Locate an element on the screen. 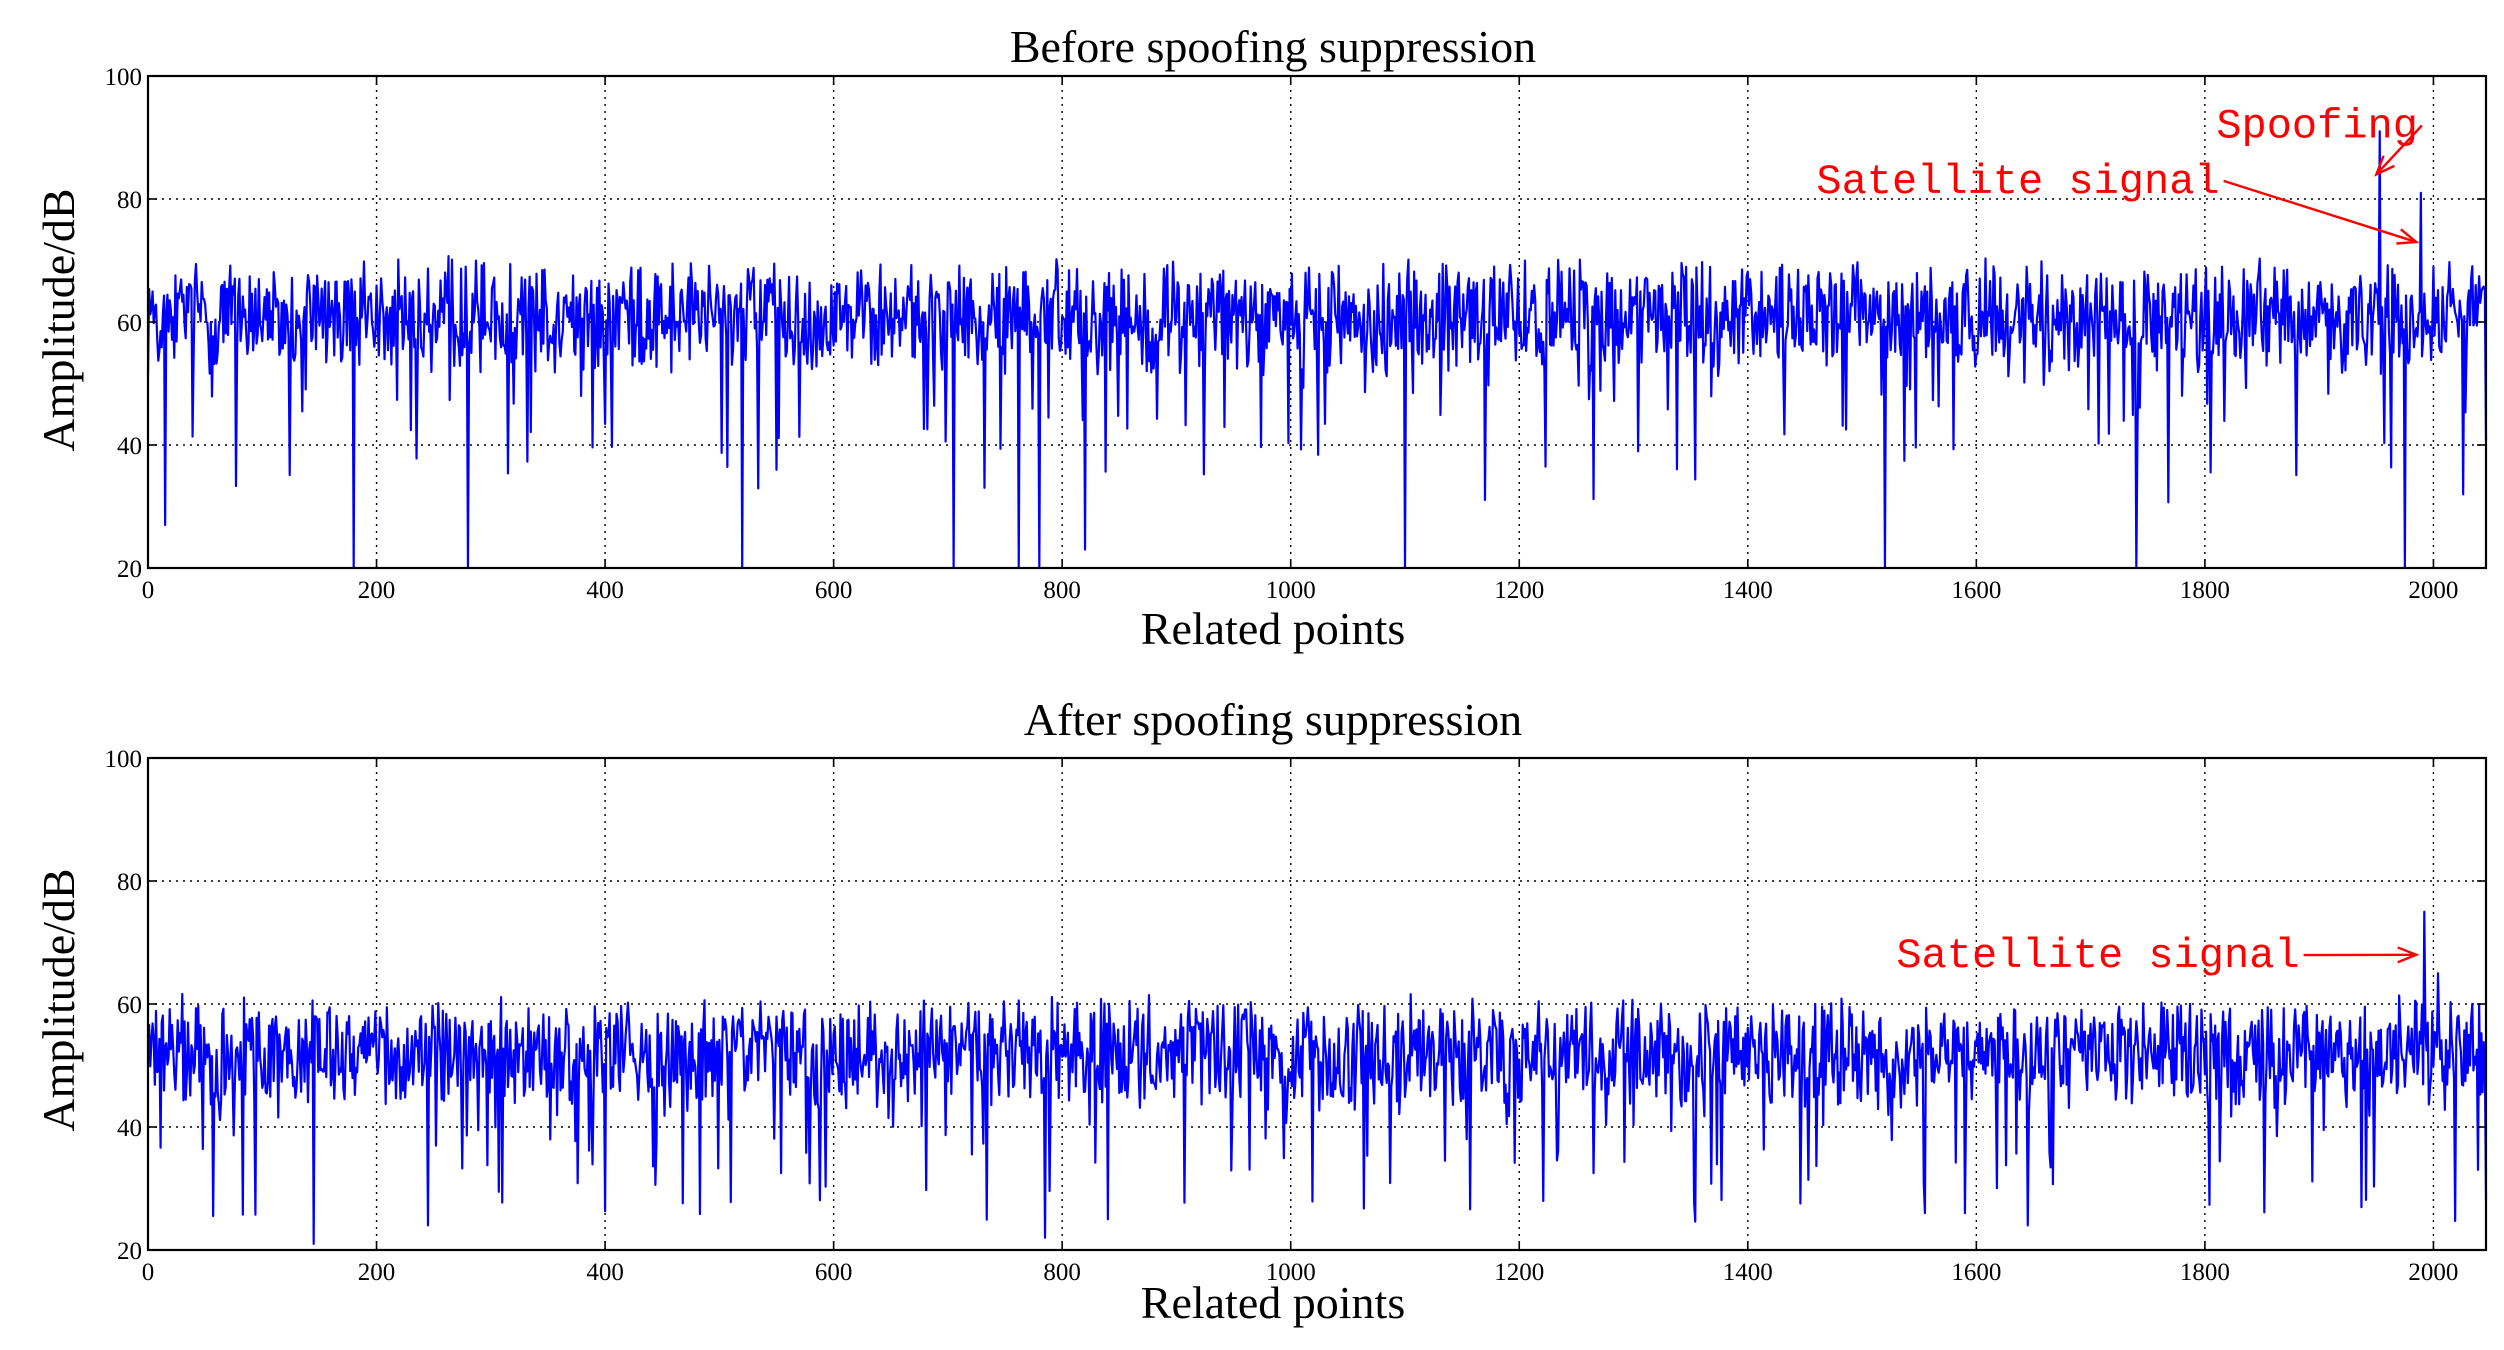  chart-title: Before spoofing suppression is located at coordinates (1273, 46).